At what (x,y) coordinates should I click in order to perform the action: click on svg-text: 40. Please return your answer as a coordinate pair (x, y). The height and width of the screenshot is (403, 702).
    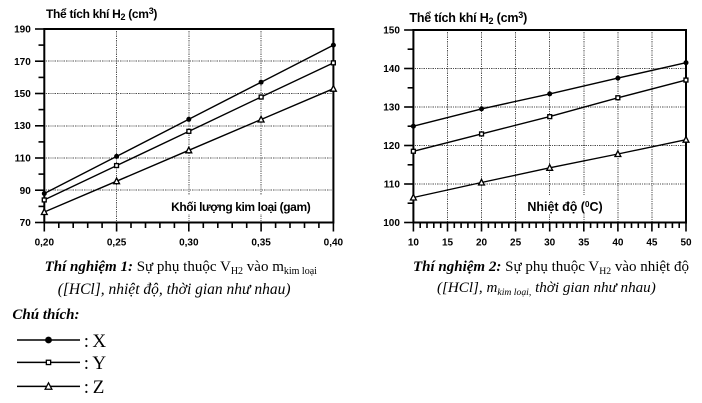
    Looking at the image, I should click on (618, 243).